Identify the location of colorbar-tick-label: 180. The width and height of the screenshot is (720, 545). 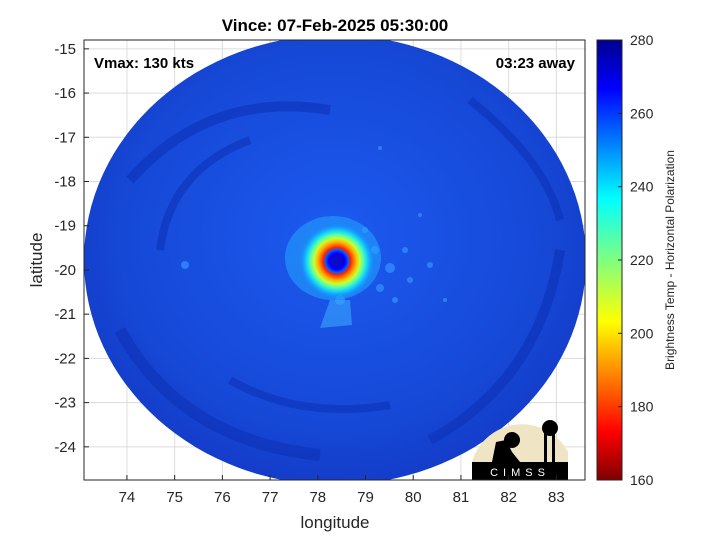
(642, 407).